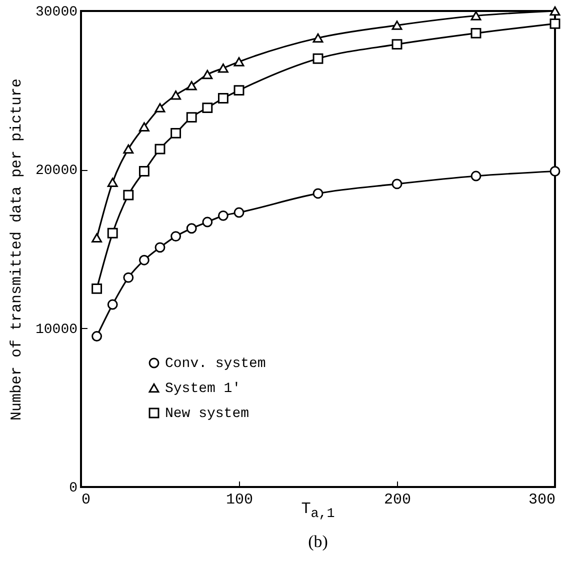  What do you see at coordinates (215, 364) in the screenshot?
I see `legend-label: Conv. system` at bounding box center [215, 364].